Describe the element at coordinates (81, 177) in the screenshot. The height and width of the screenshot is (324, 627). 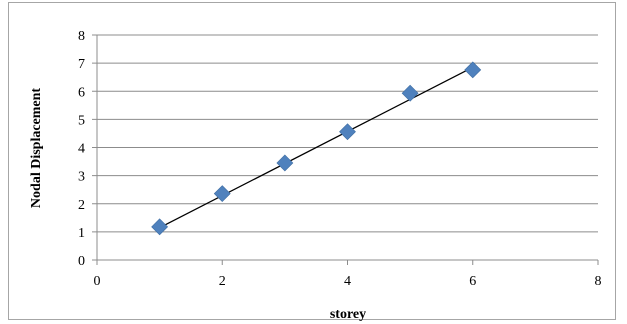
I see `y-tick-label-3: 3` at that location.